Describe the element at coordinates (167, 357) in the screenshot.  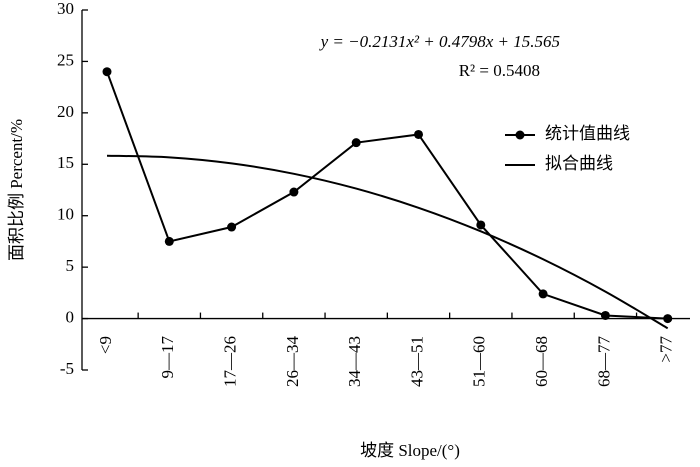
I see `x-tick-label: 9—17` at that location.